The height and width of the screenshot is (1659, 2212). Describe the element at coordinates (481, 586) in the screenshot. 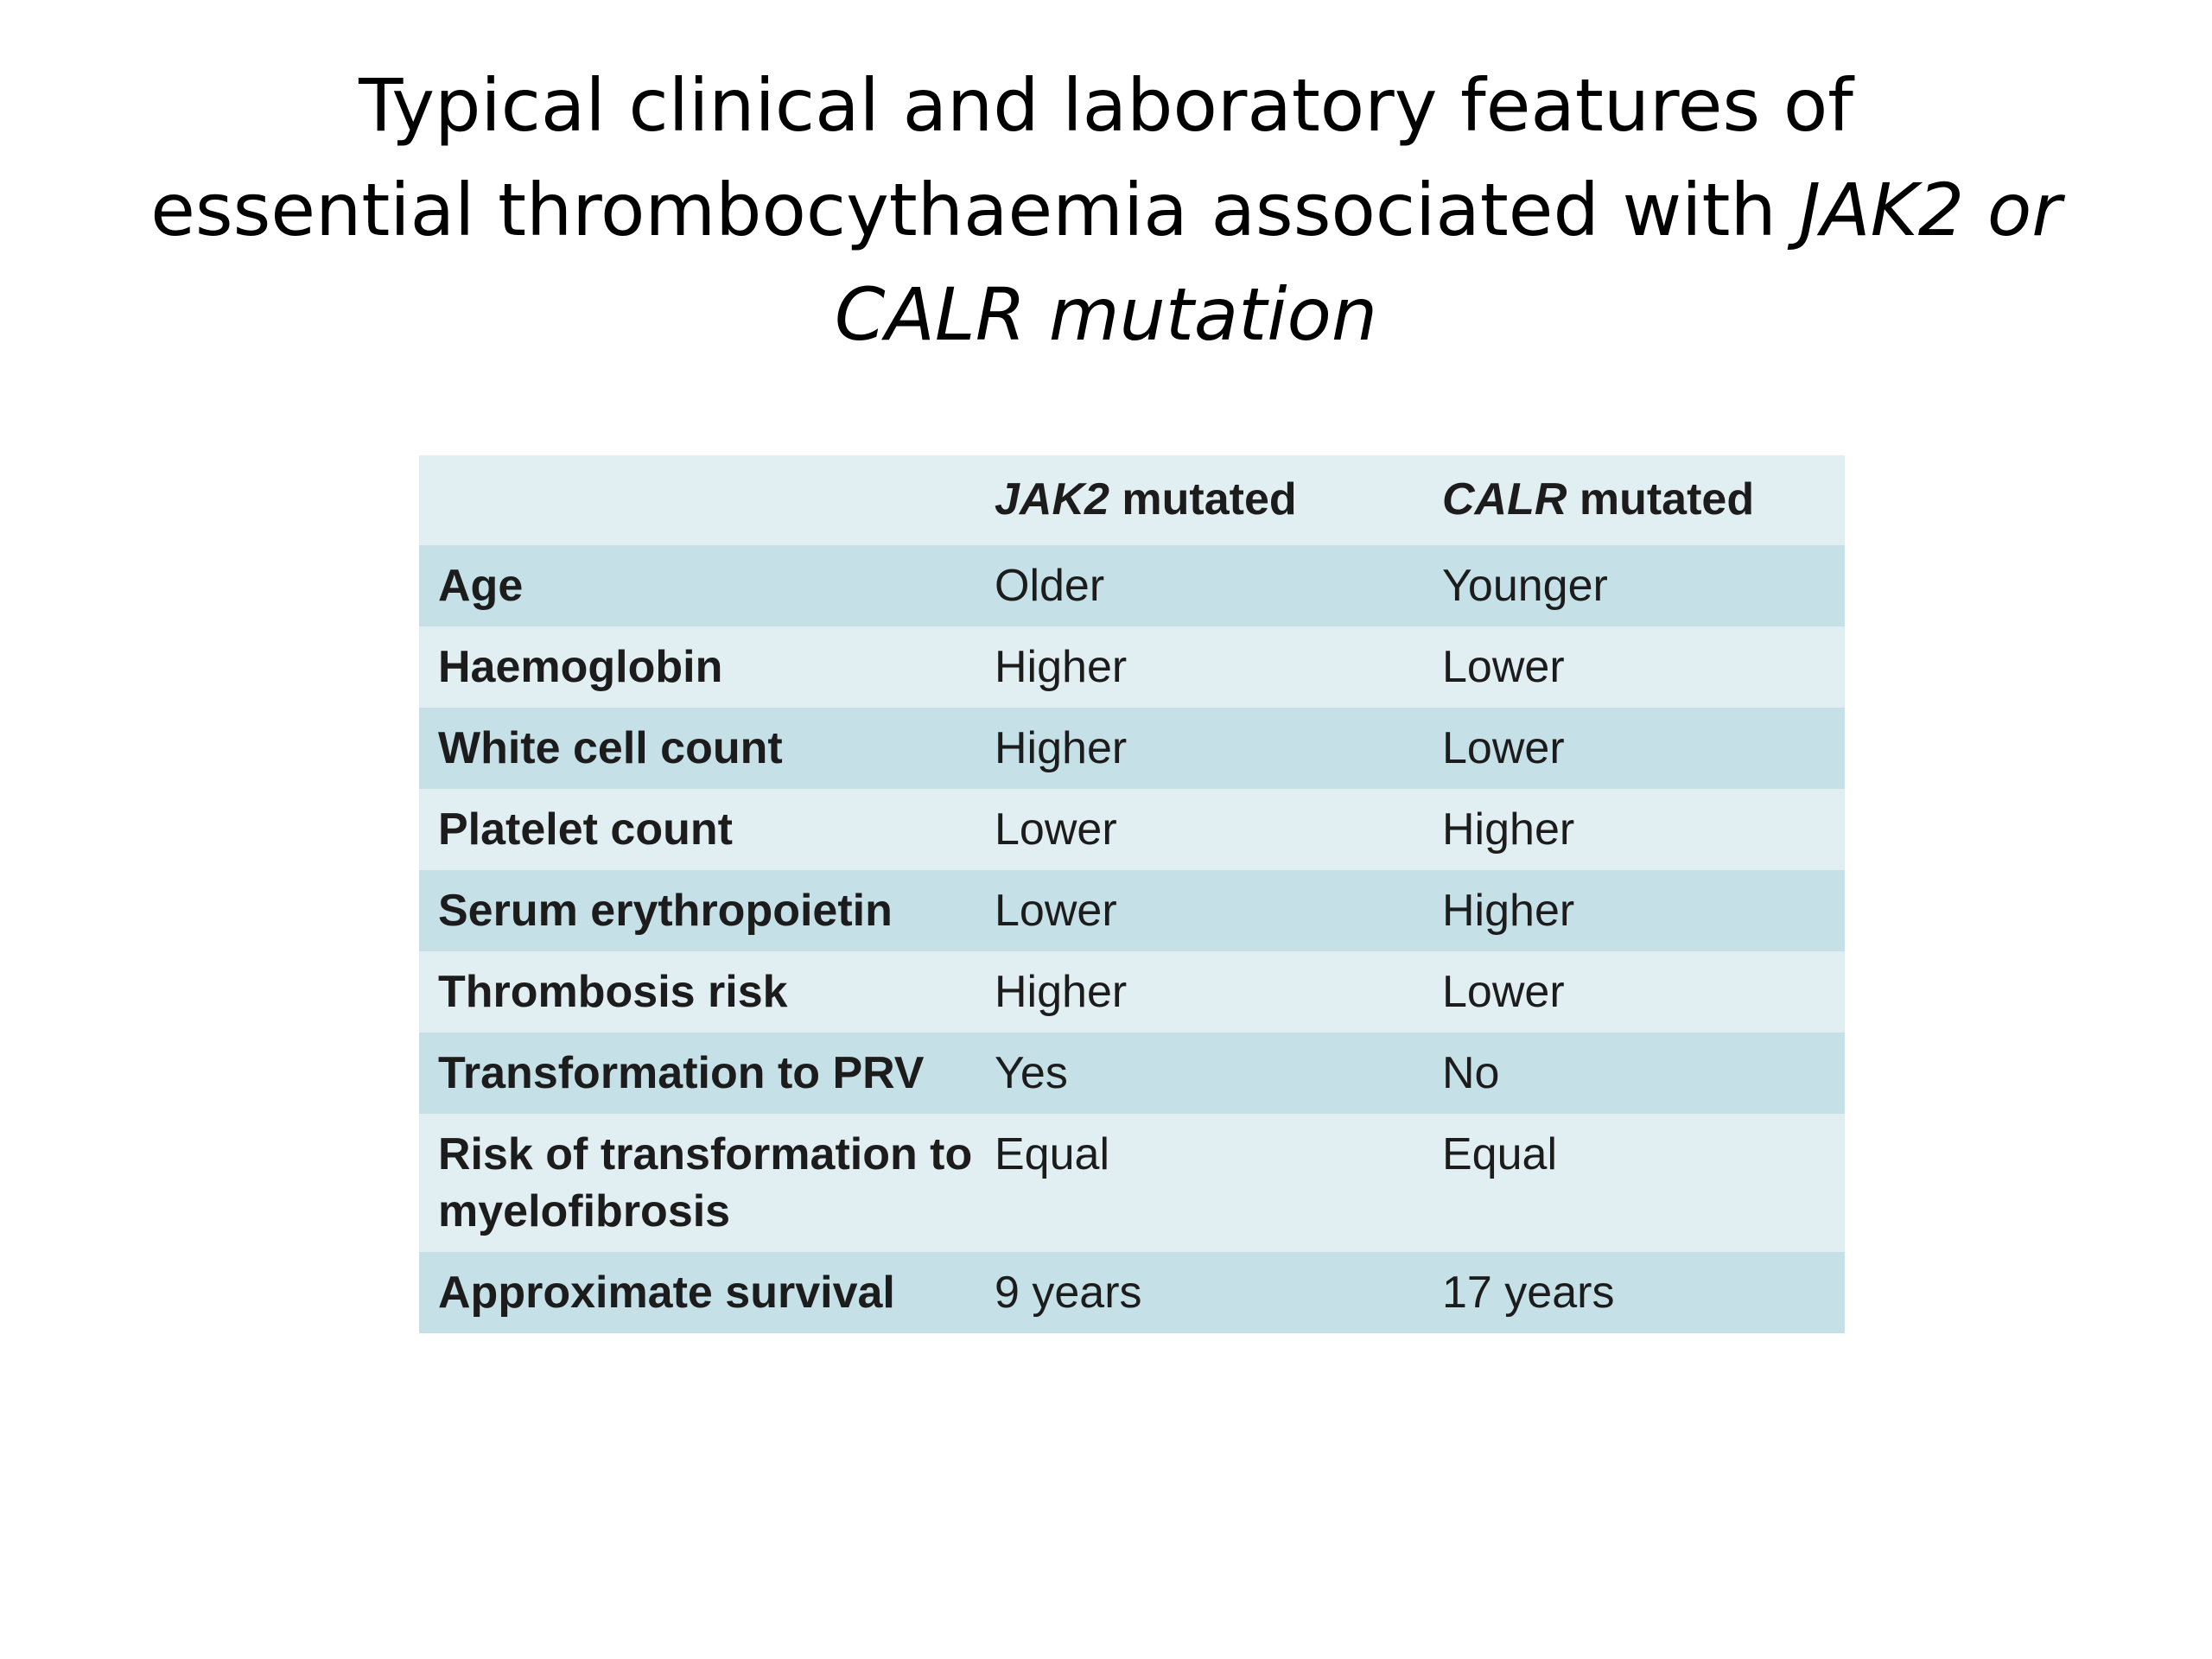

I see `row-feature: Age` at that location.